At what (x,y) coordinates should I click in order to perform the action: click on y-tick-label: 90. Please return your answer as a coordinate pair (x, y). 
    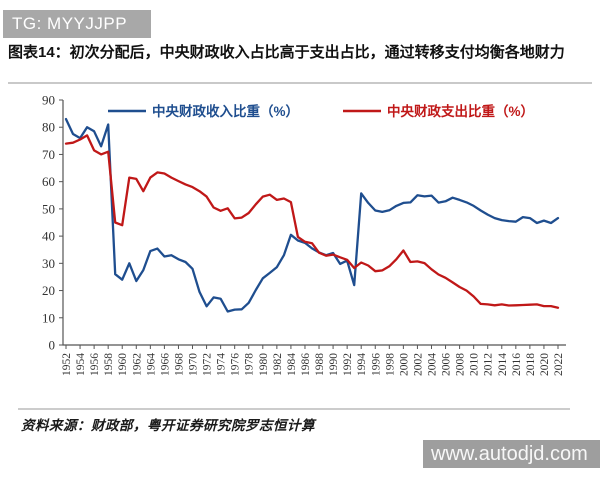
    Looking at the image, I should click on (48, 100).